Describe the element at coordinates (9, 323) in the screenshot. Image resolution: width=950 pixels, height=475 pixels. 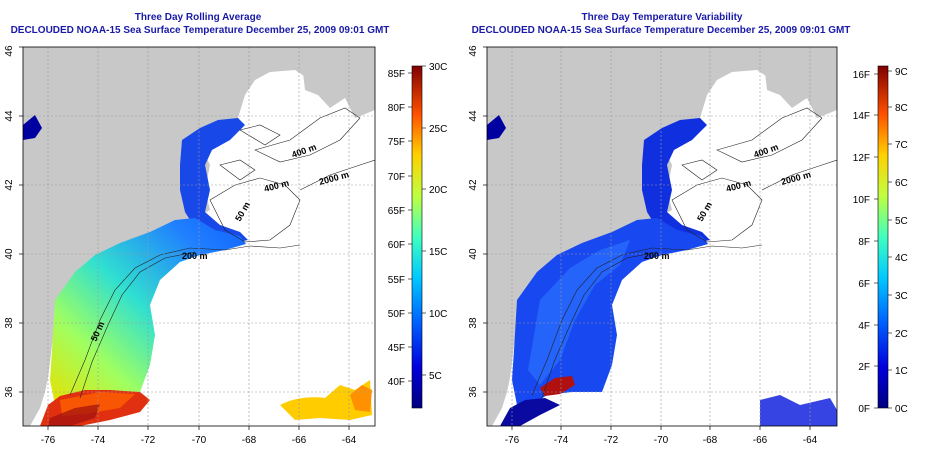
I see `left-y-tick: 38` at that location.